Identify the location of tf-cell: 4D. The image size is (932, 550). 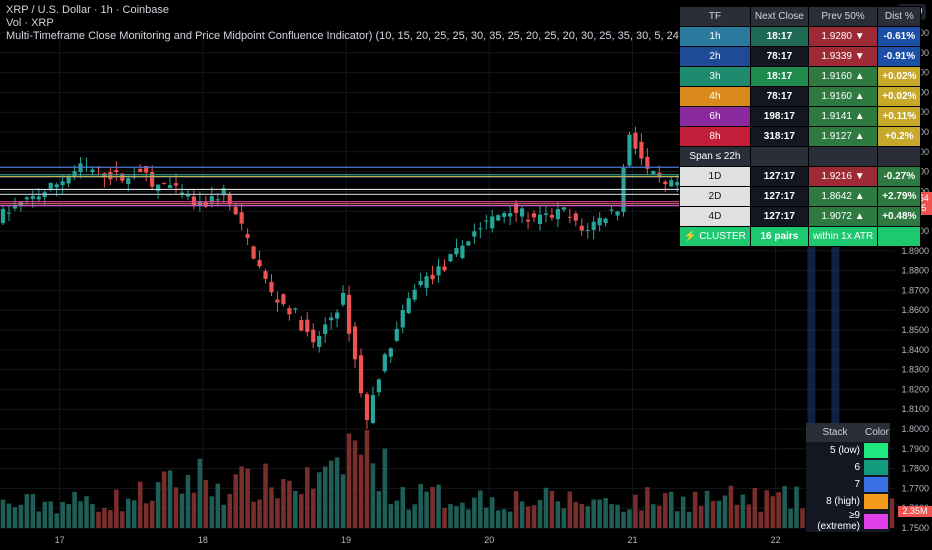
(715, 216).